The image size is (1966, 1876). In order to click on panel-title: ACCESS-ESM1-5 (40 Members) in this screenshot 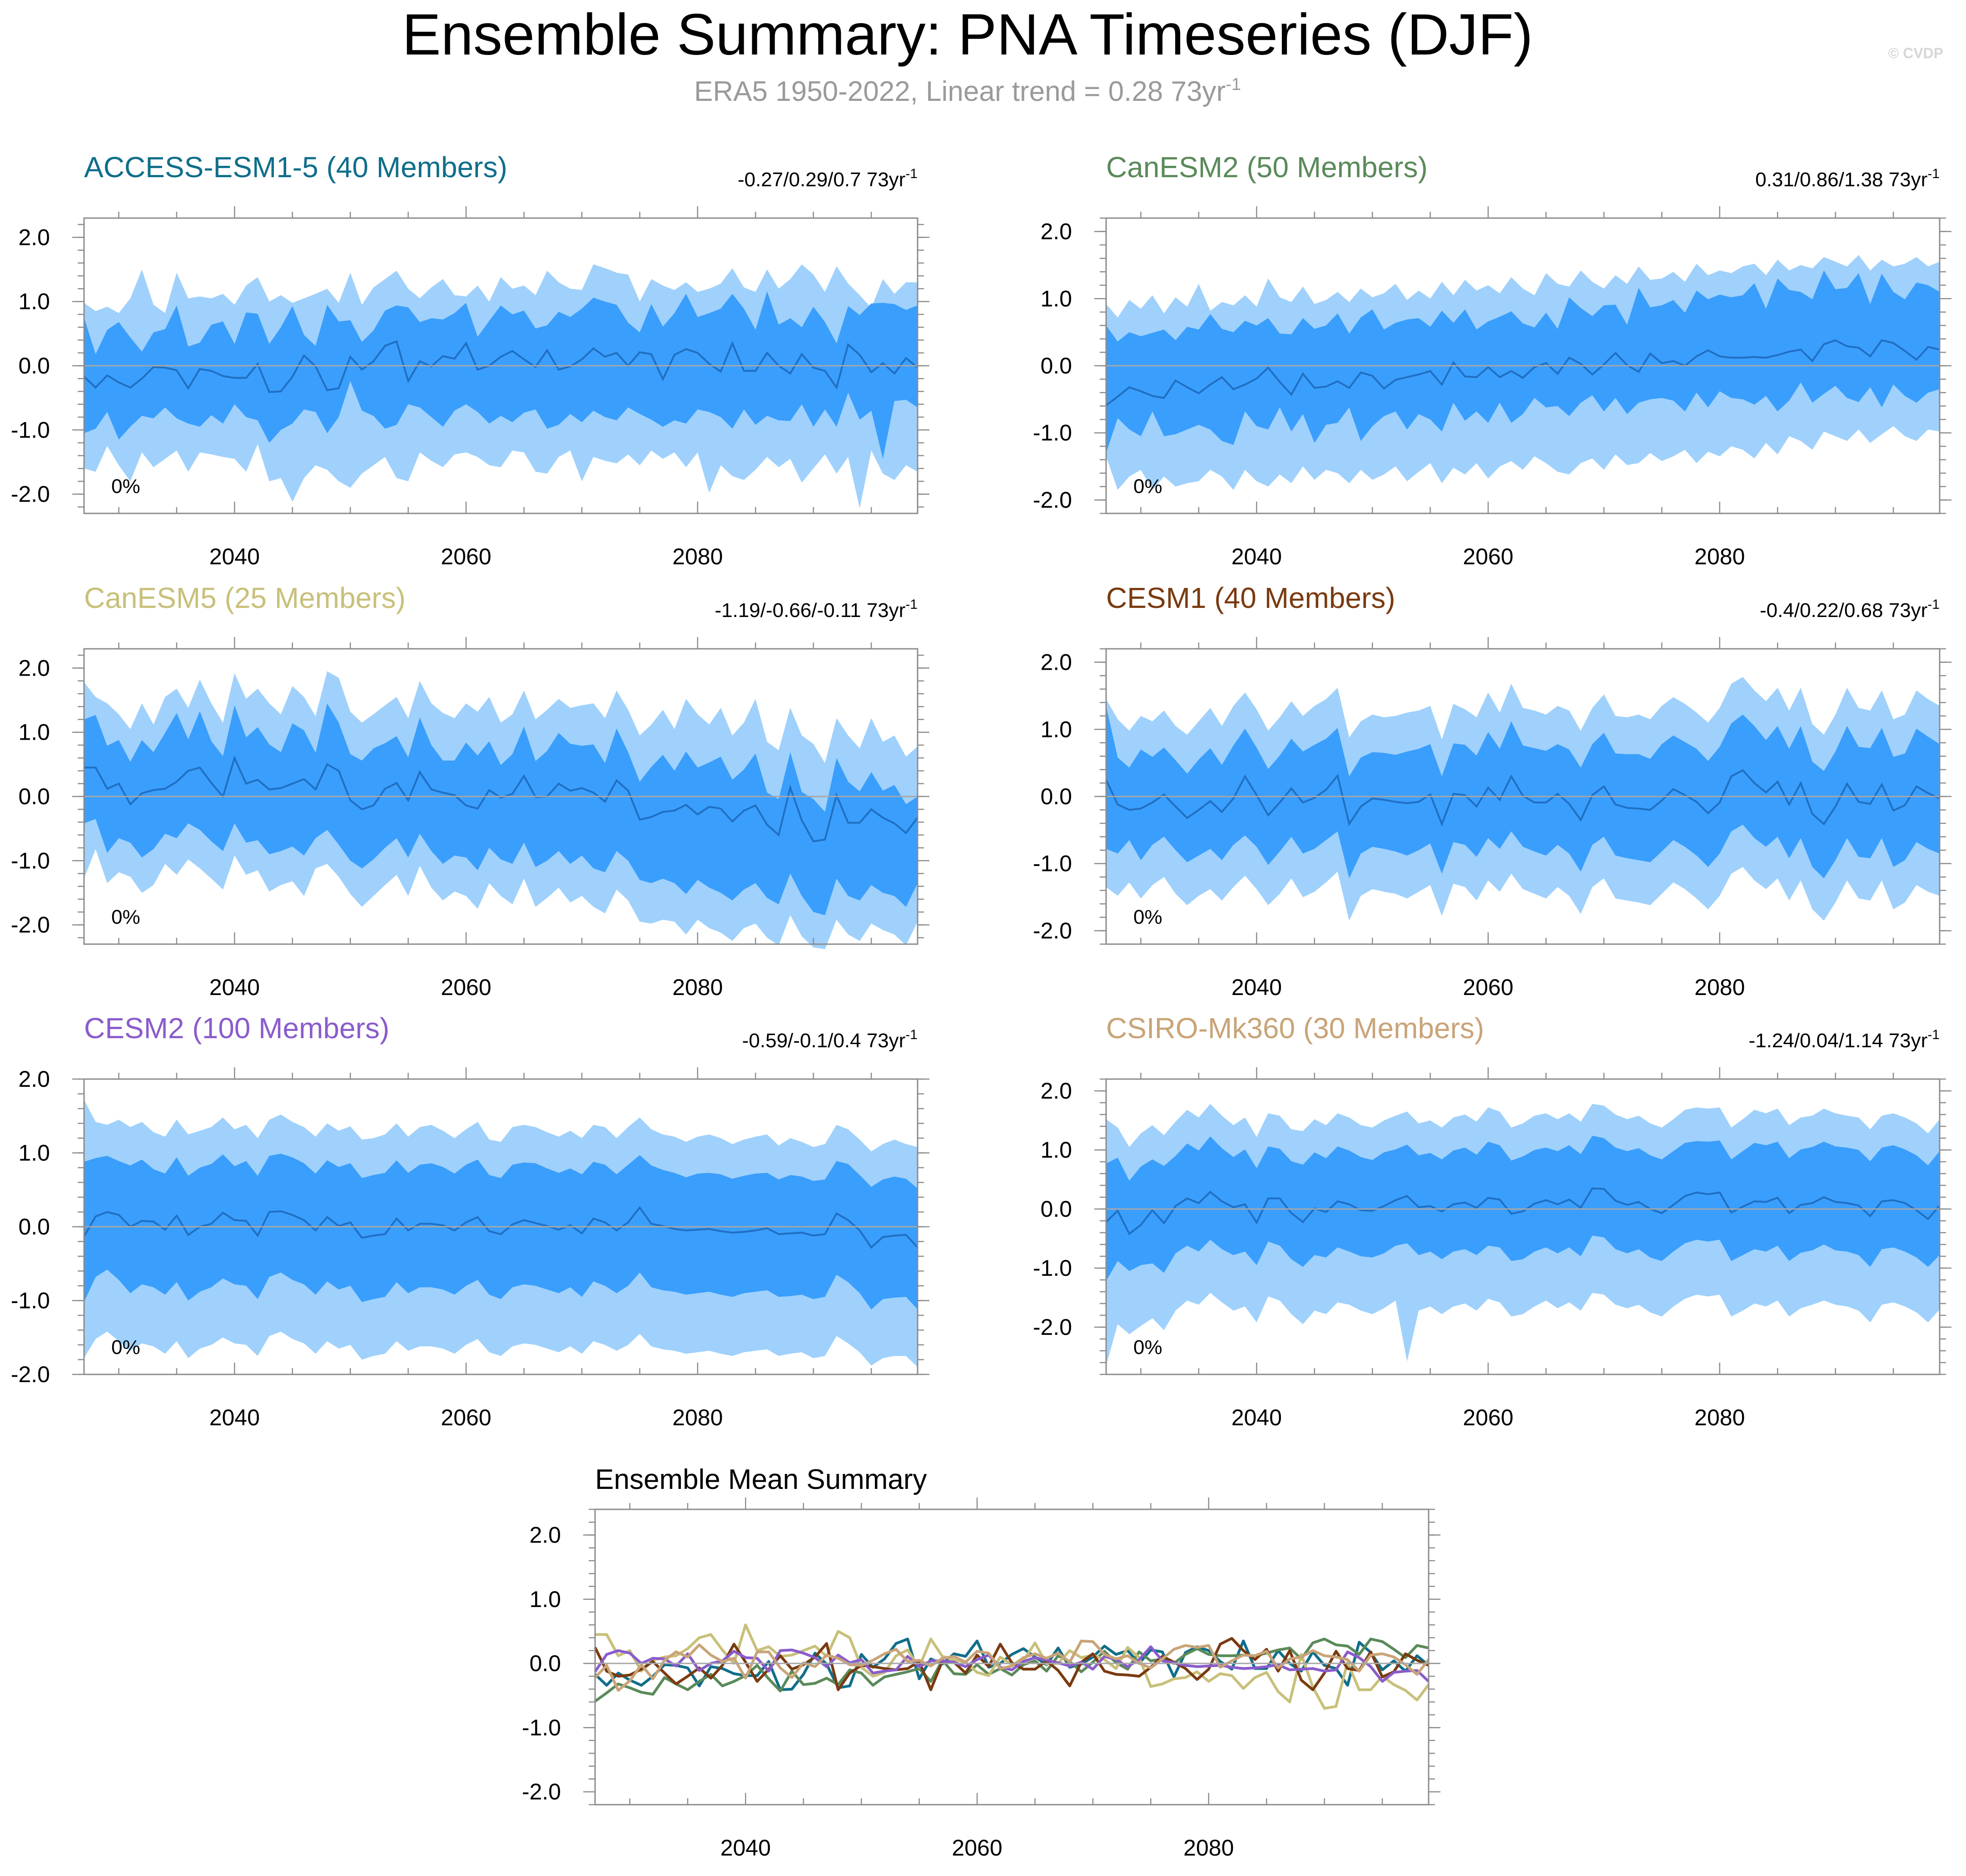, I will do `click(295, 168)`.